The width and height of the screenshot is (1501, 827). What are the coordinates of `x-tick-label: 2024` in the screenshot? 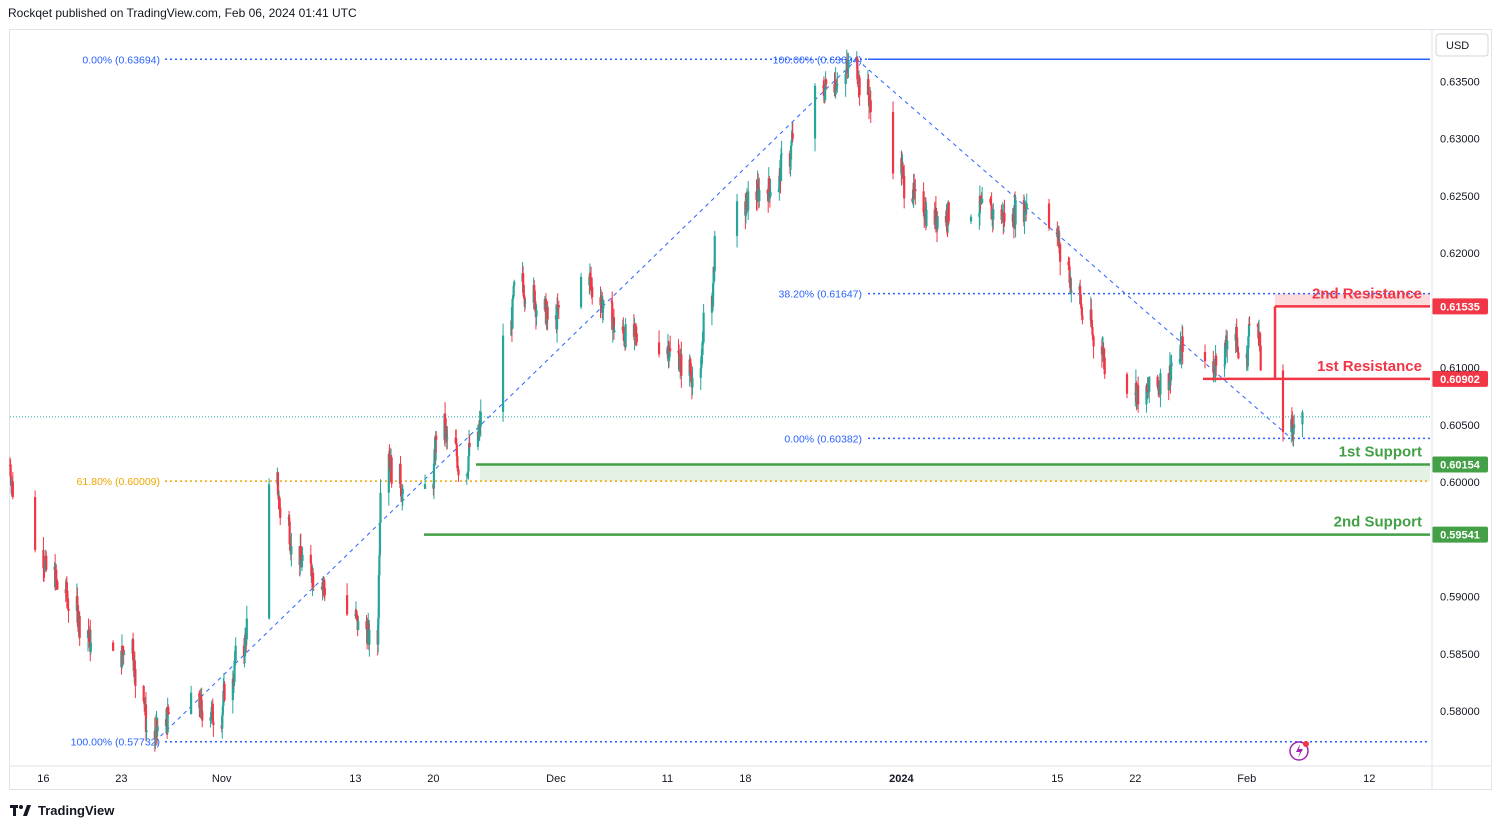 It's located at (901, 779).